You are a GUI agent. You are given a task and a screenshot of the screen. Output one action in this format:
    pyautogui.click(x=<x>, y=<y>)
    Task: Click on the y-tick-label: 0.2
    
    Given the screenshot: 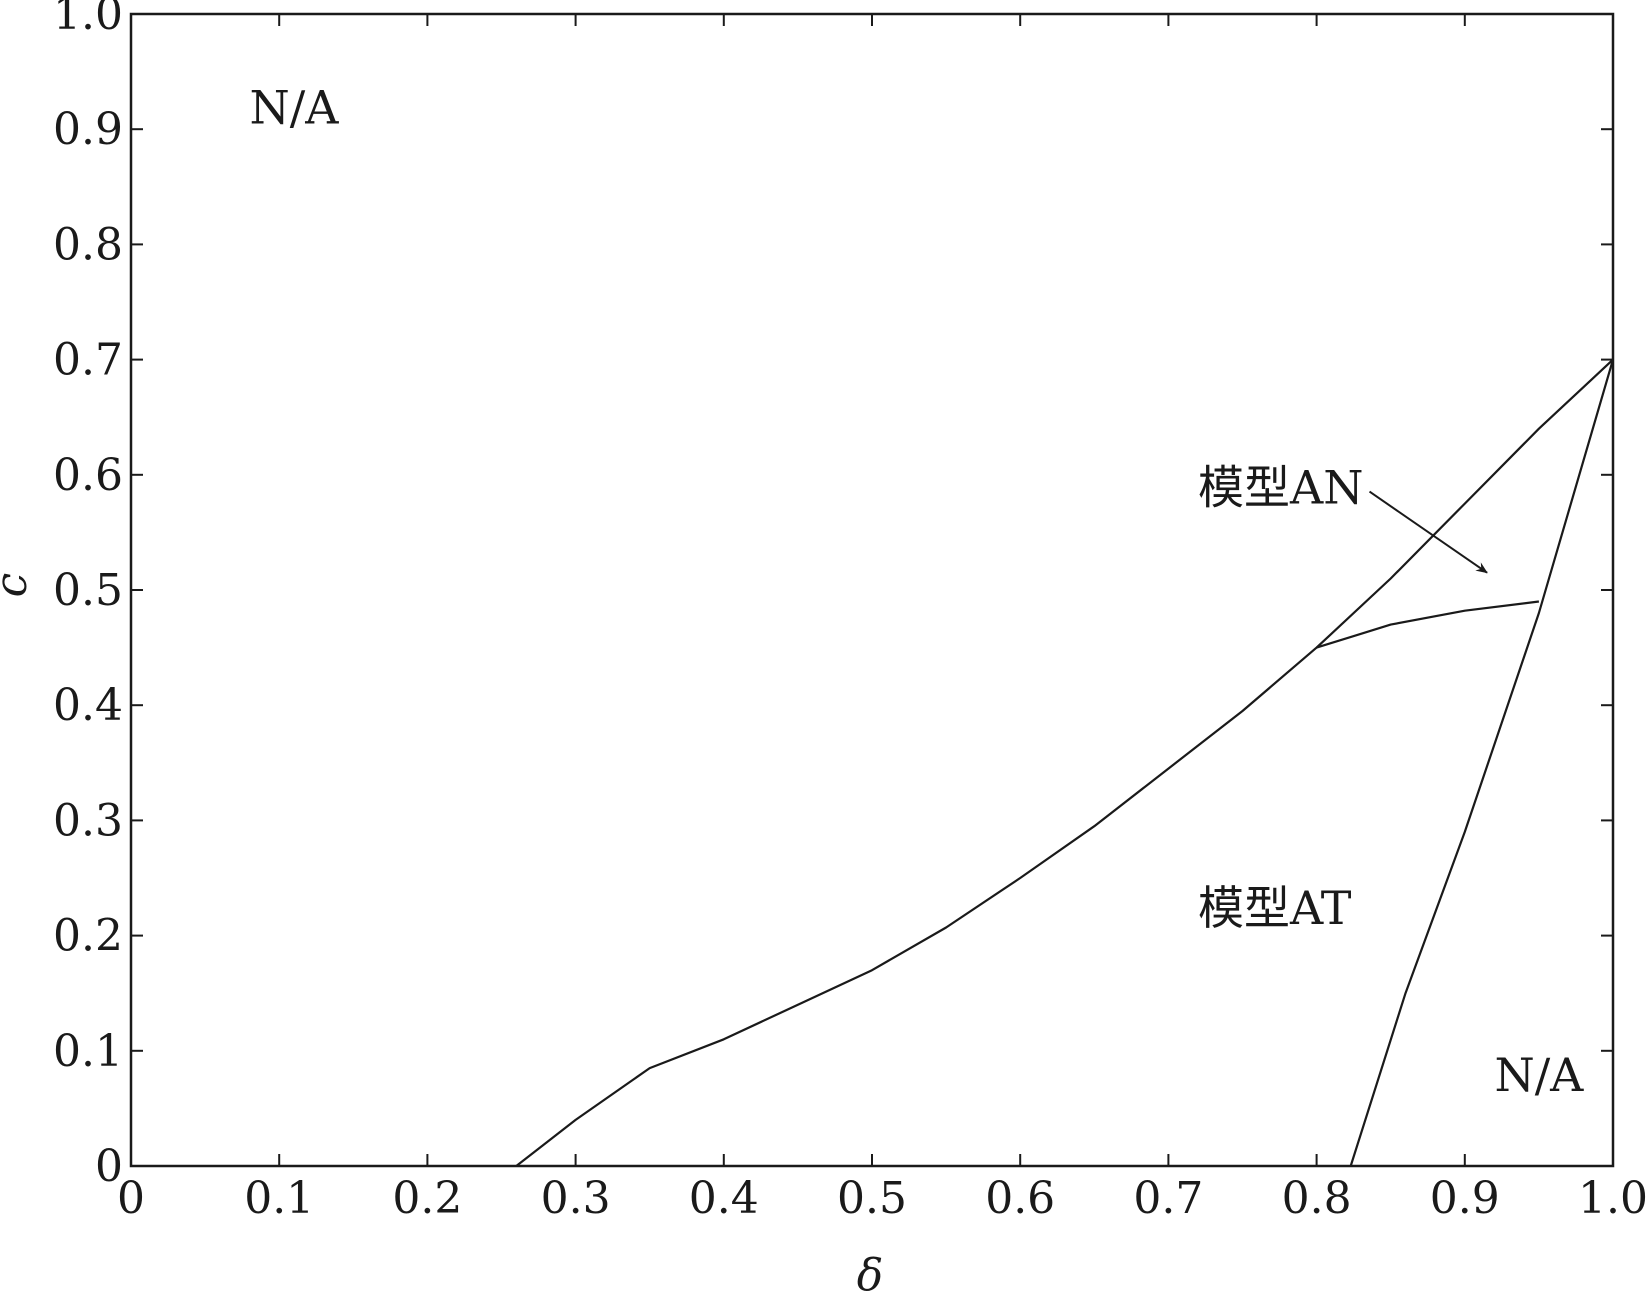 What is the action you would take?
    pyautogui.click(x=88, y=936)
    